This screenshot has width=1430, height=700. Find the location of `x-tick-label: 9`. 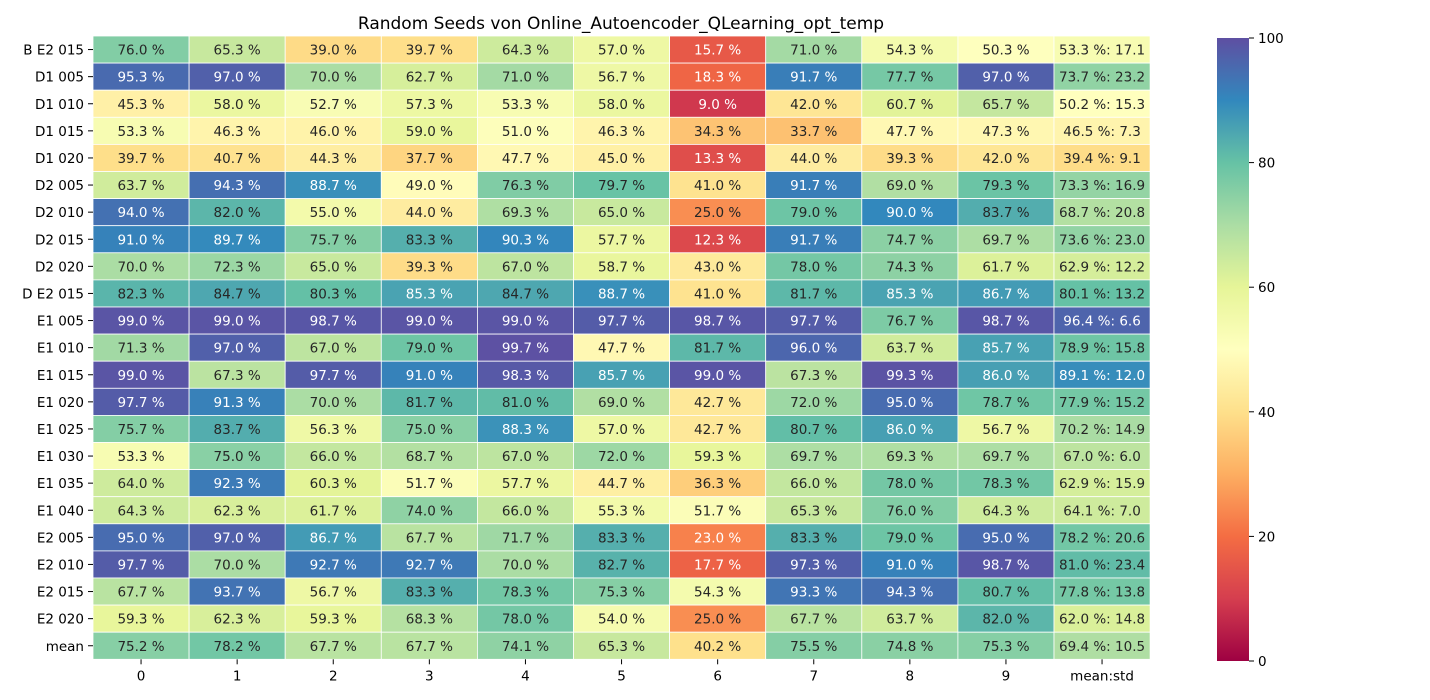

x-tick-label: 9 is located at coordinates (1006, 676).